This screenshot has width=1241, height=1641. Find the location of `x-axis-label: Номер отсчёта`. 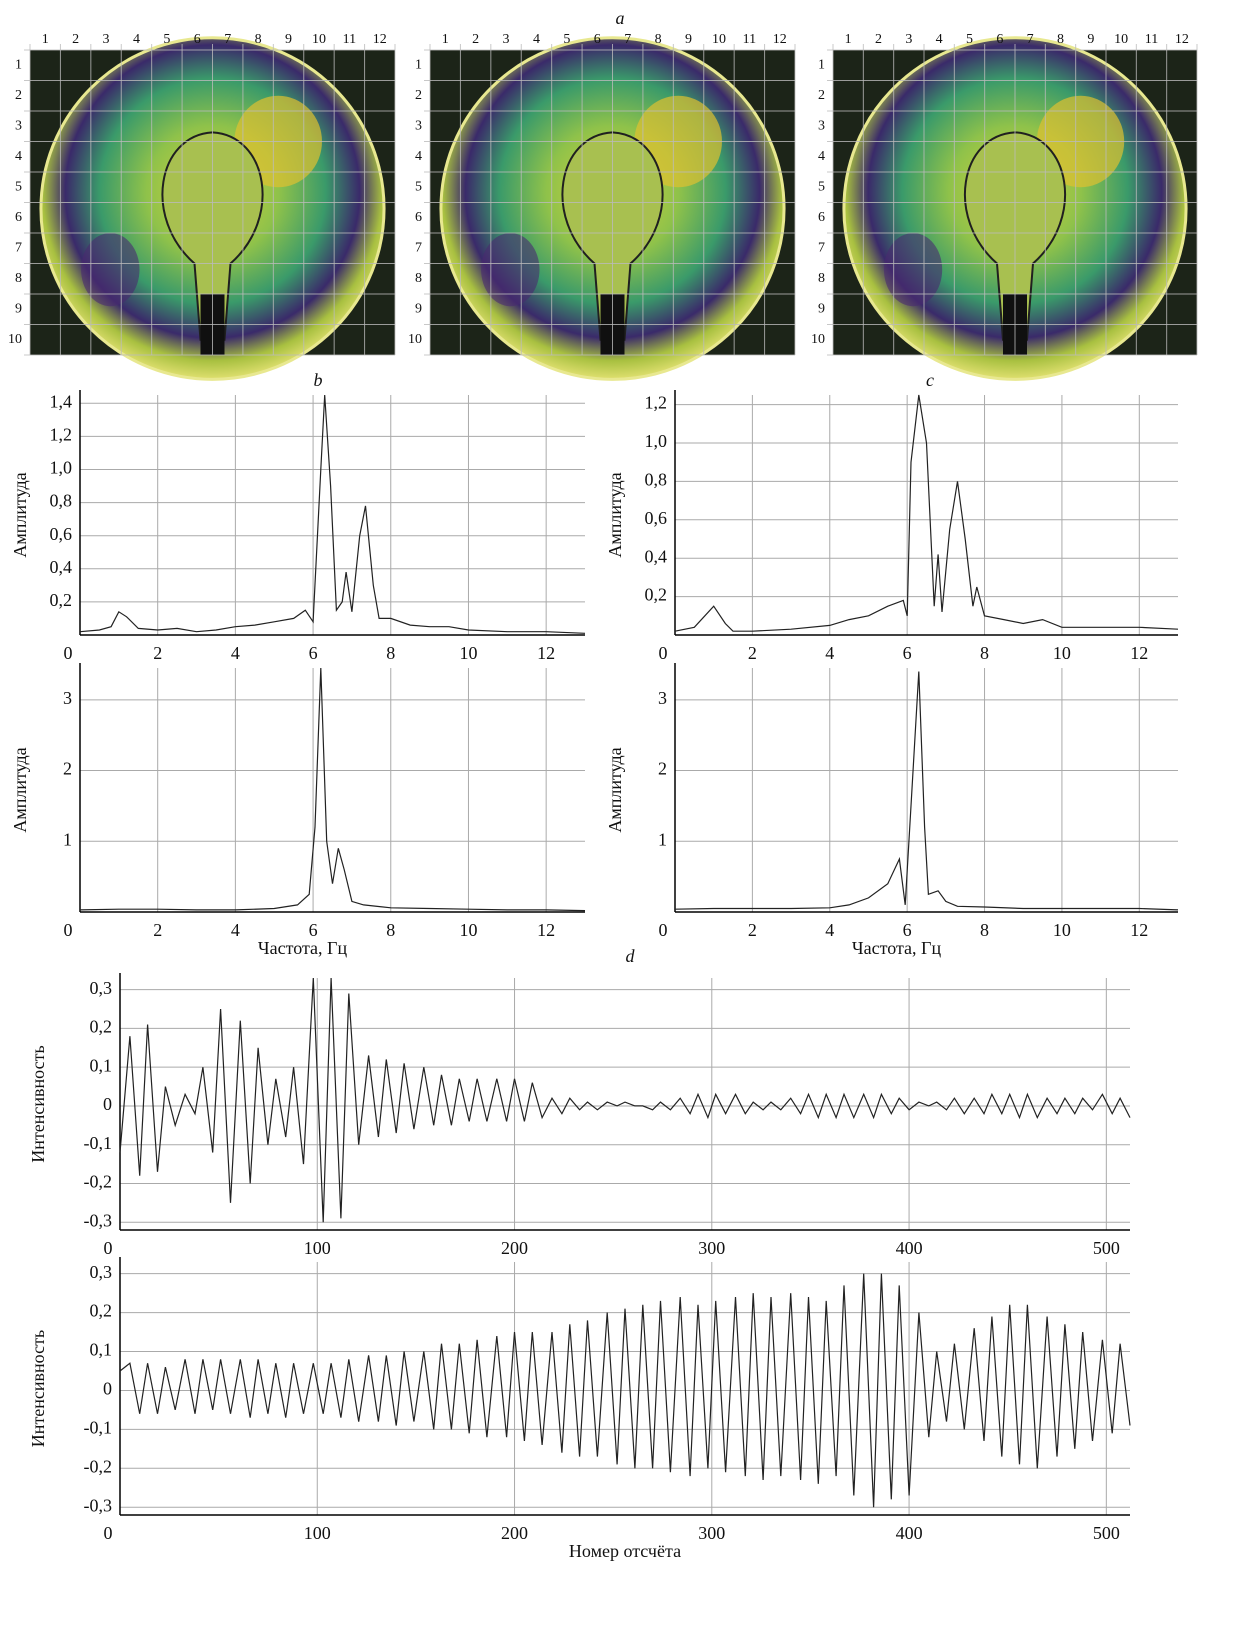

x-axis-label: Номер отсчёта is located at coordinates (625, 1551).